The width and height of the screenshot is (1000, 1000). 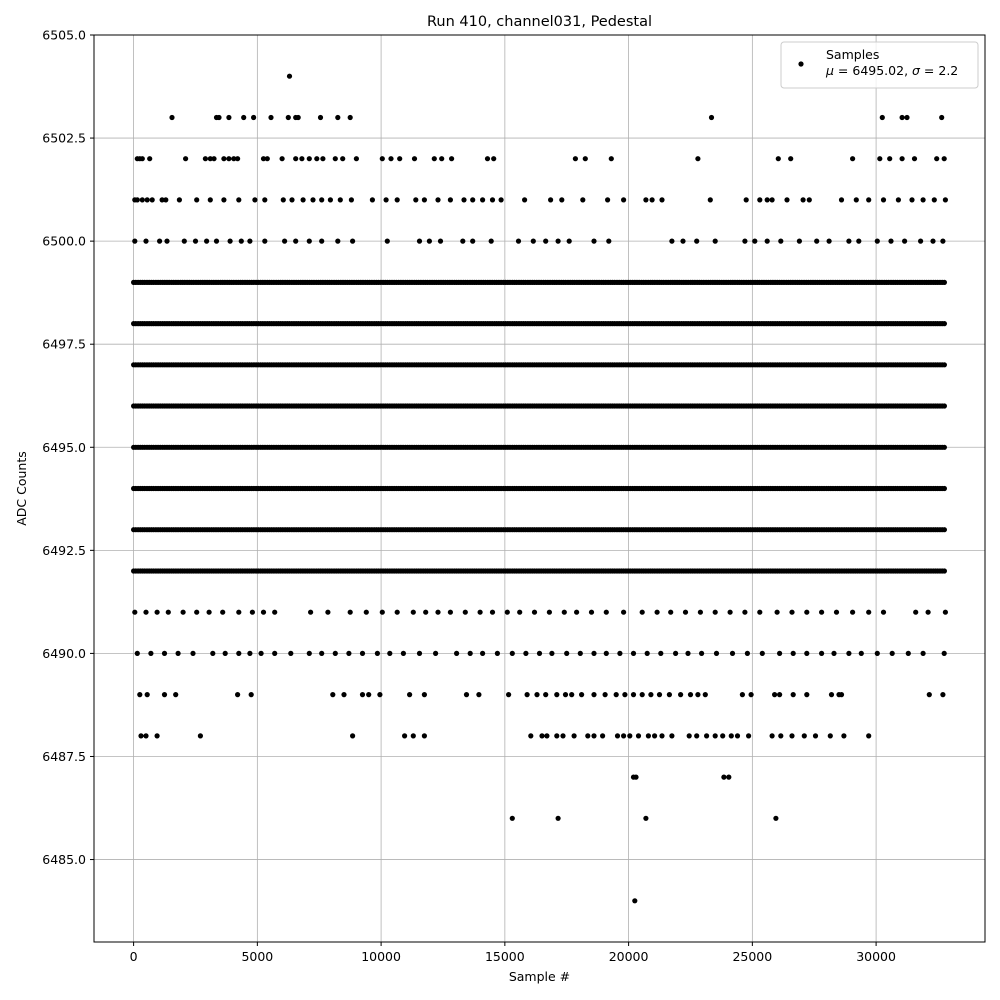 I want to click on y-tick-label: 6485.0, so click(x=64, y=859).